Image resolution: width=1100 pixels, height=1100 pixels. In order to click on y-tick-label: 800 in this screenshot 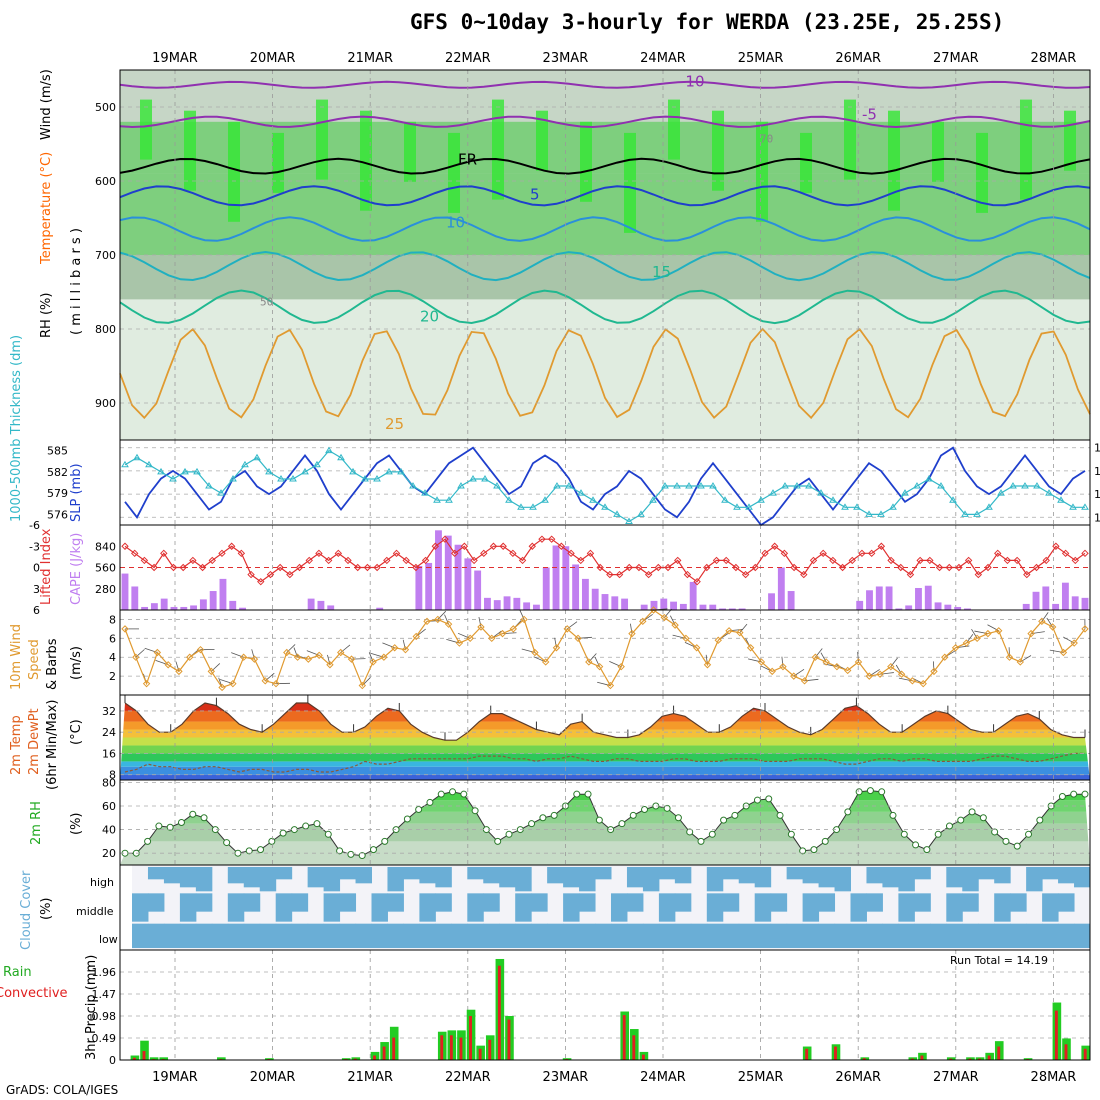, I will do `click(105, 329)`.